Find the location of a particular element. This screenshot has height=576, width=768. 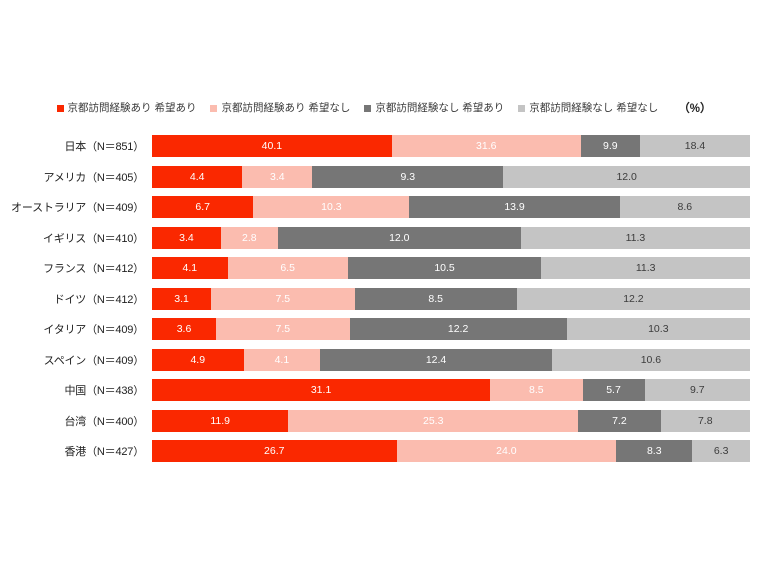

bar-segment: 8.3 is located at coordinates (654, 451).